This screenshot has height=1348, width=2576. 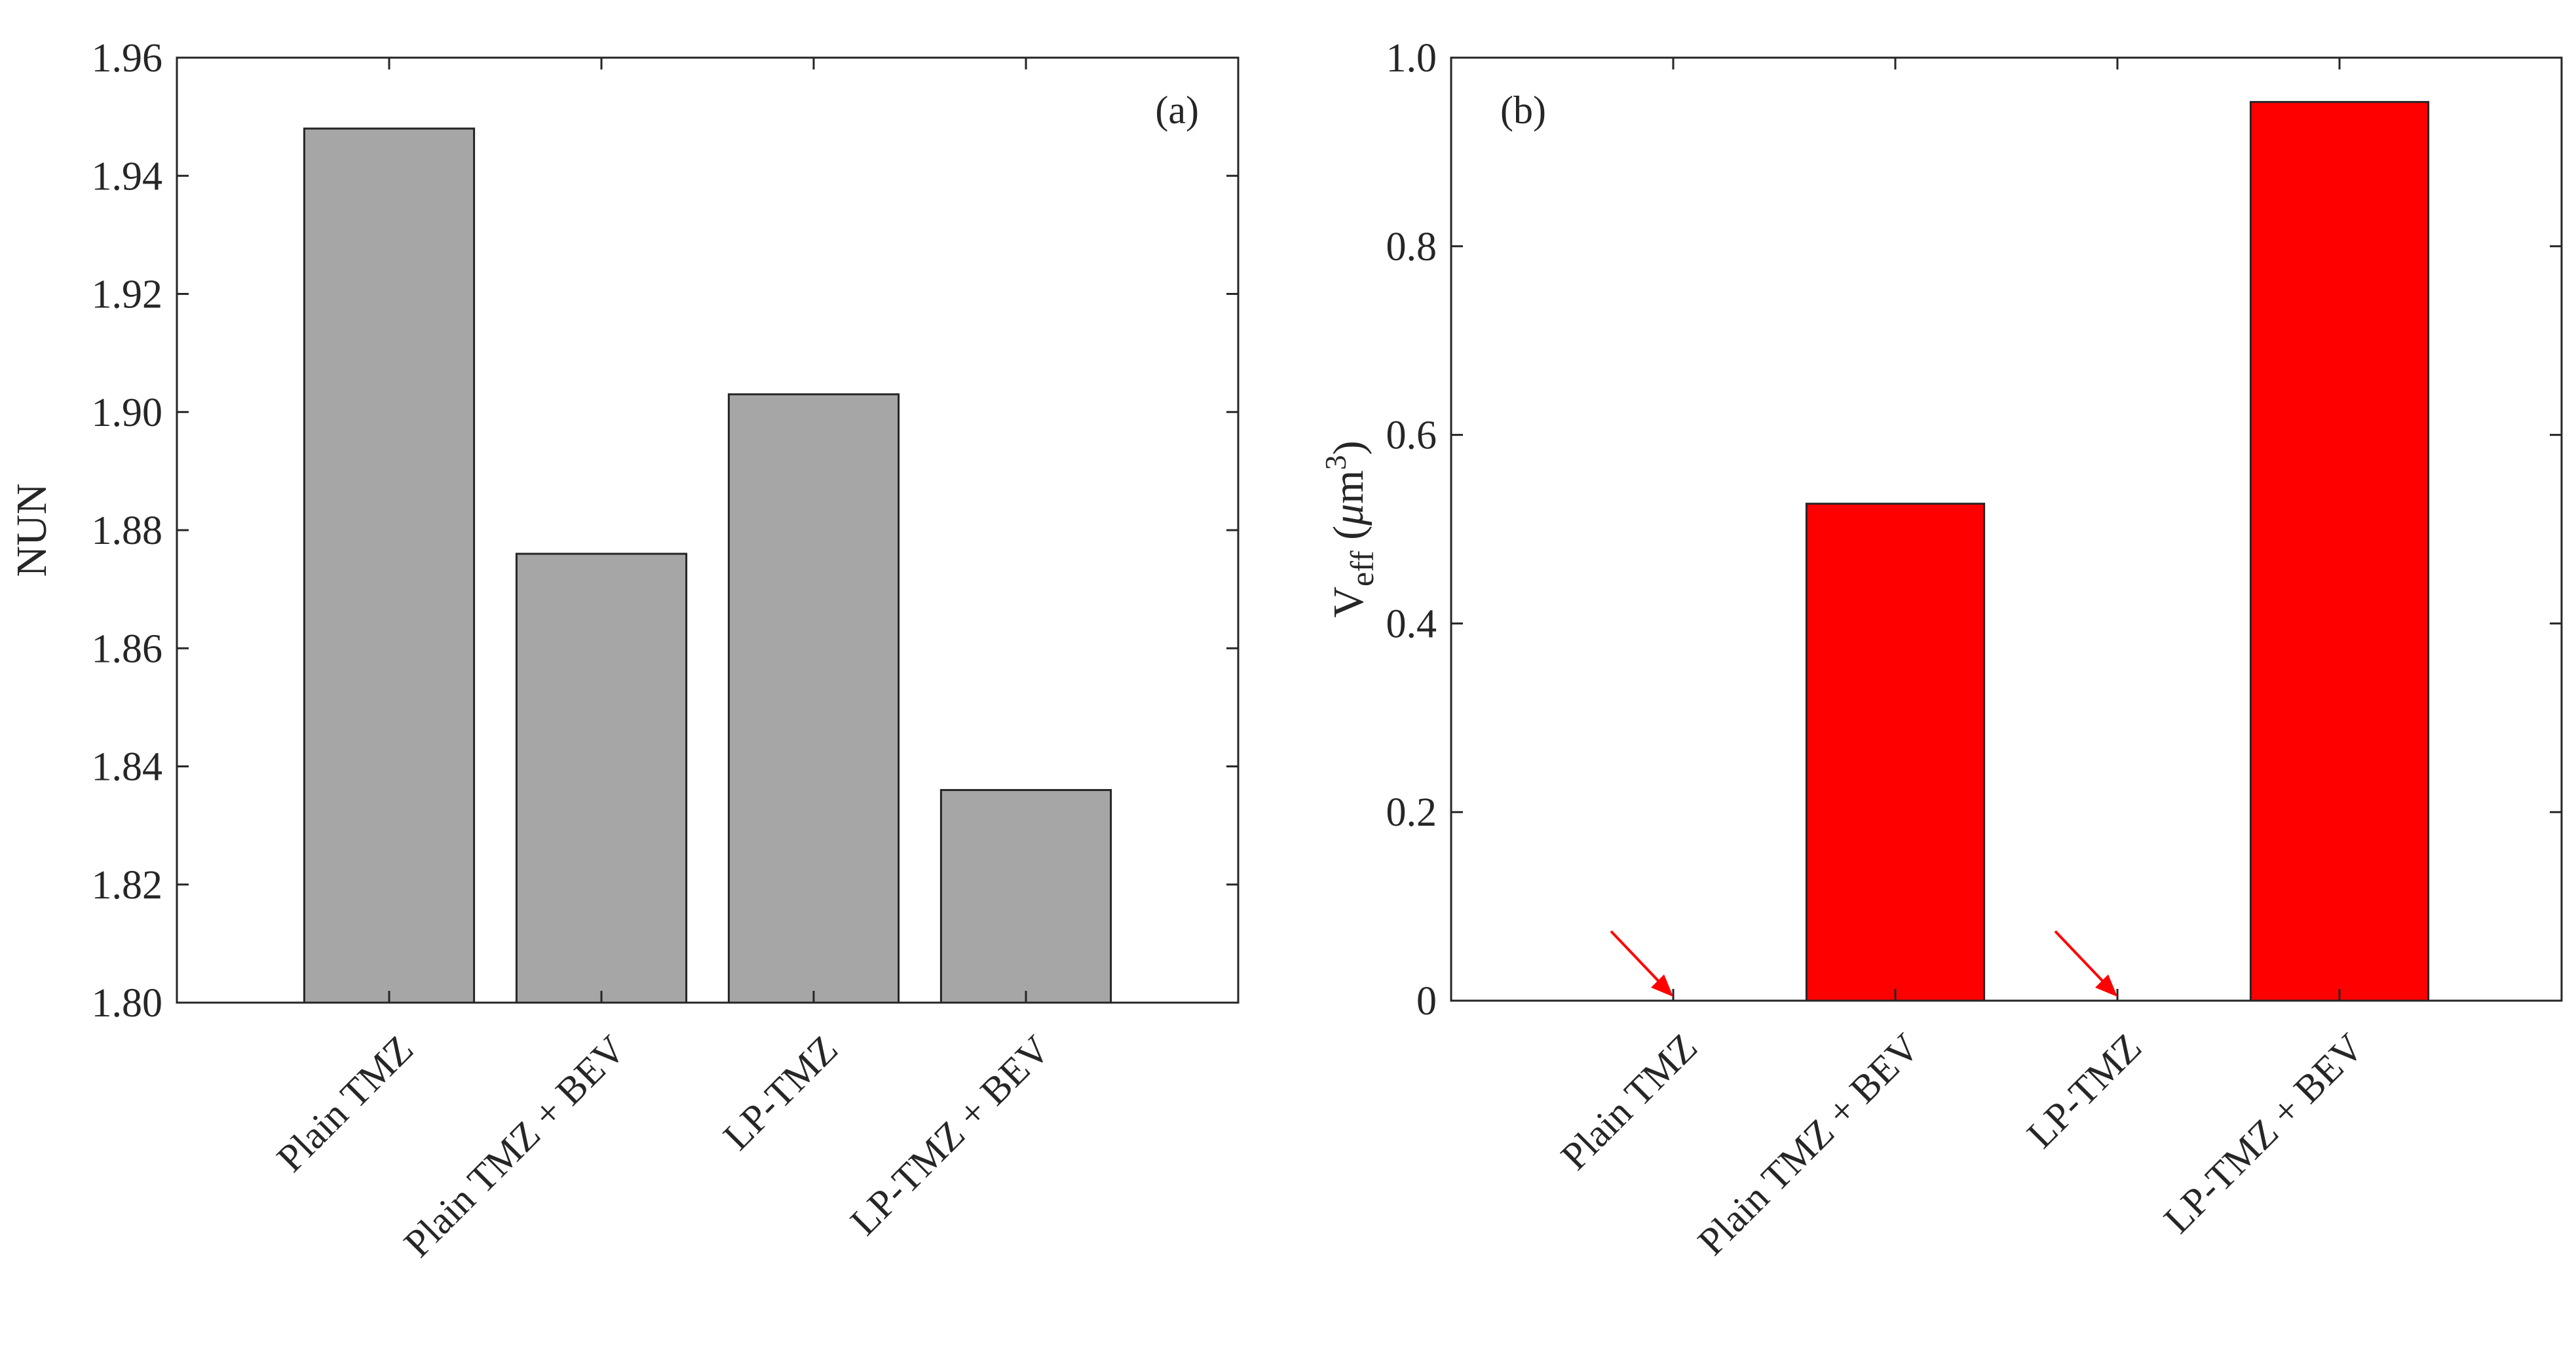 I want to click on y-tick-label: 0, so click(x=1426, y=1001).